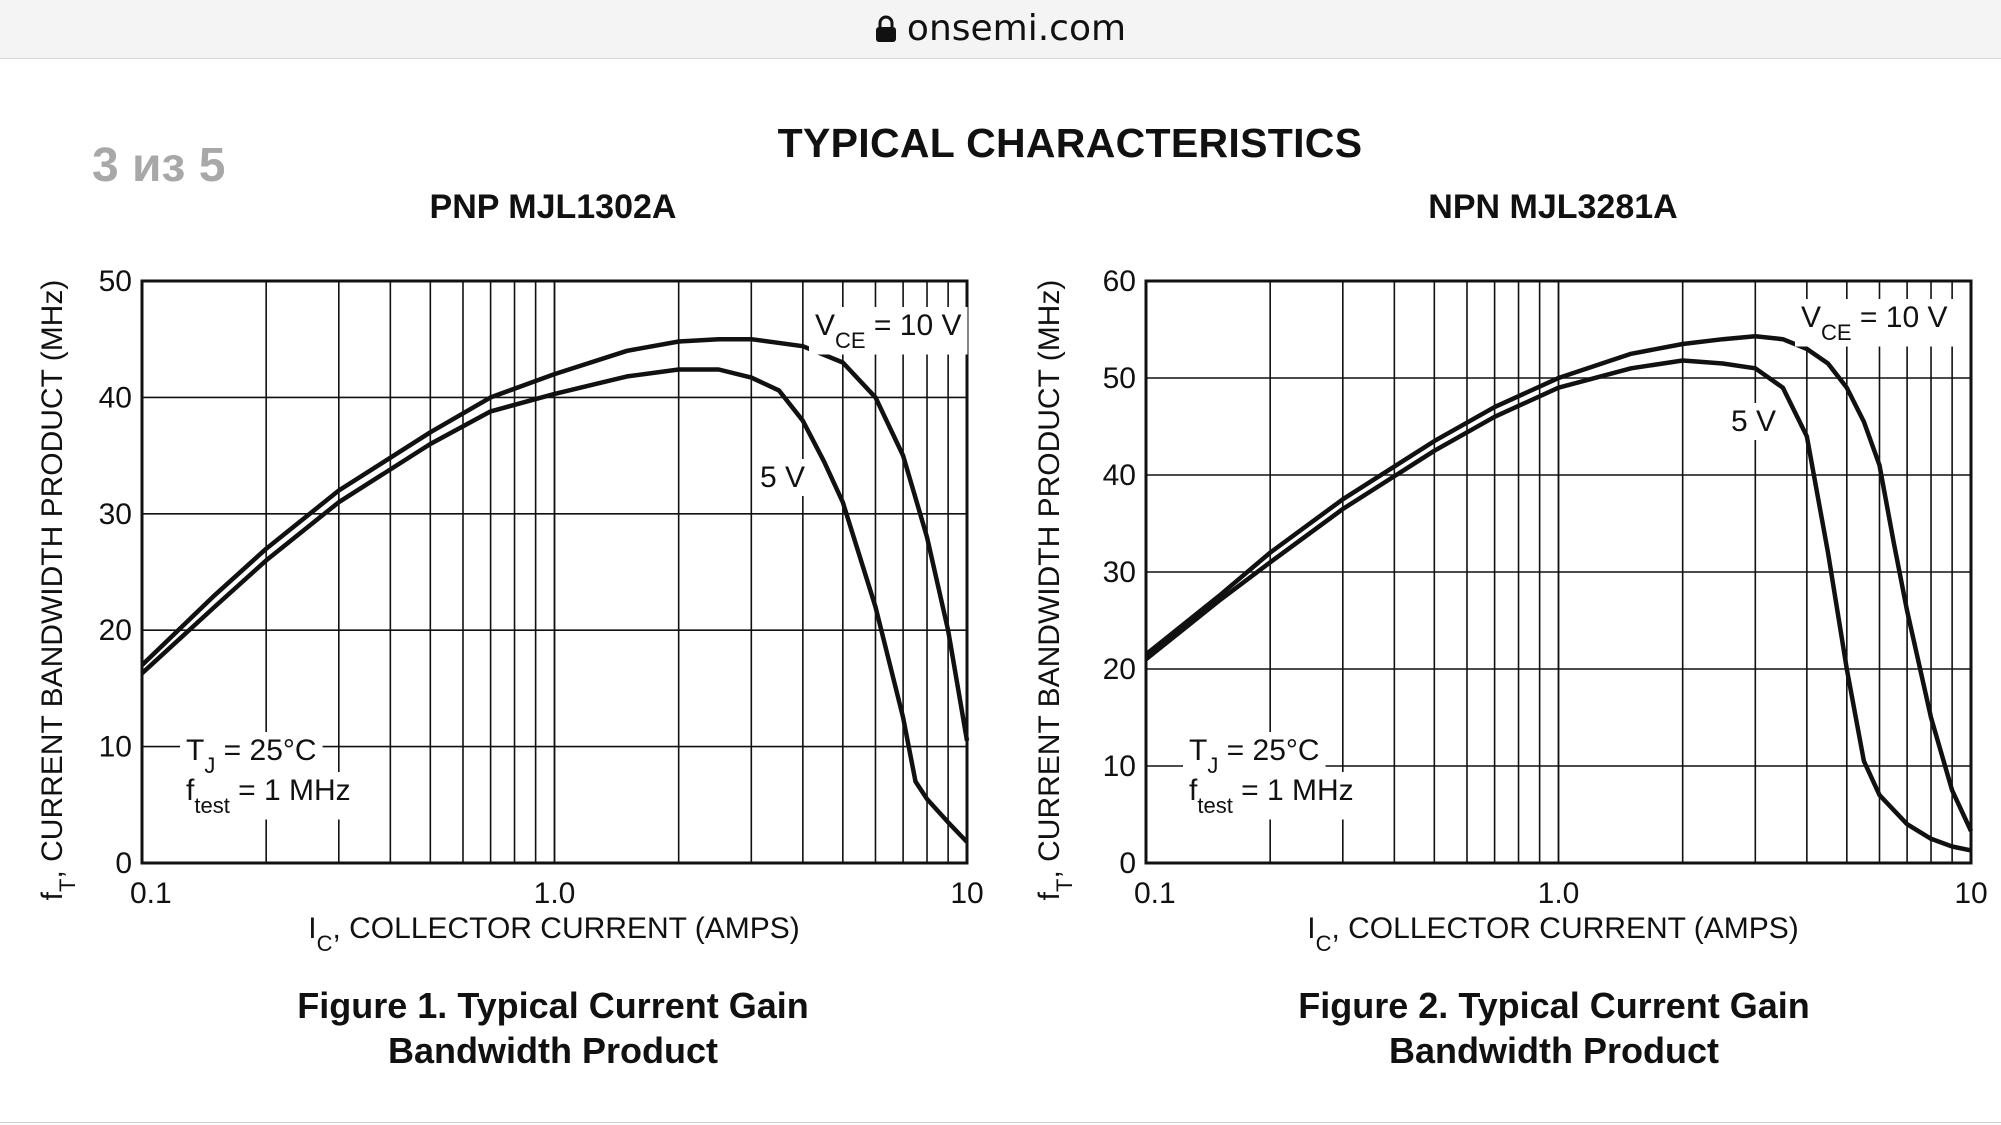  I want to click on browser-address-bar: onsemi.com, so click(1000, 29).